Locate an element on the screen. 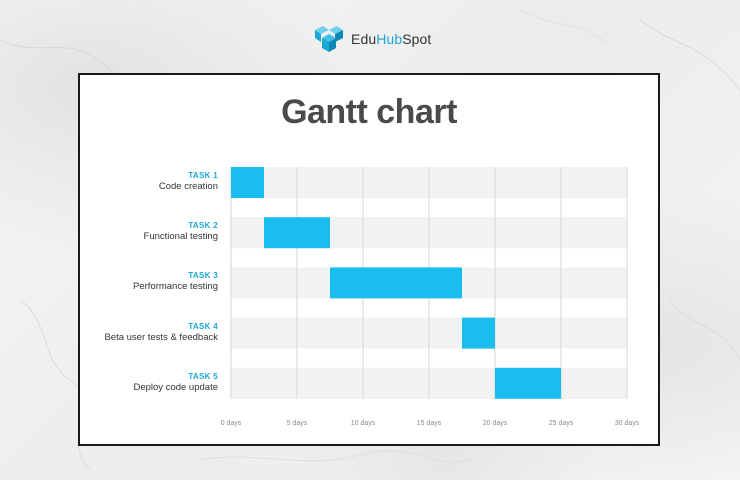 The image size is (740, 480). x-tick-label: 10 days is located at coordinates (363, 423).